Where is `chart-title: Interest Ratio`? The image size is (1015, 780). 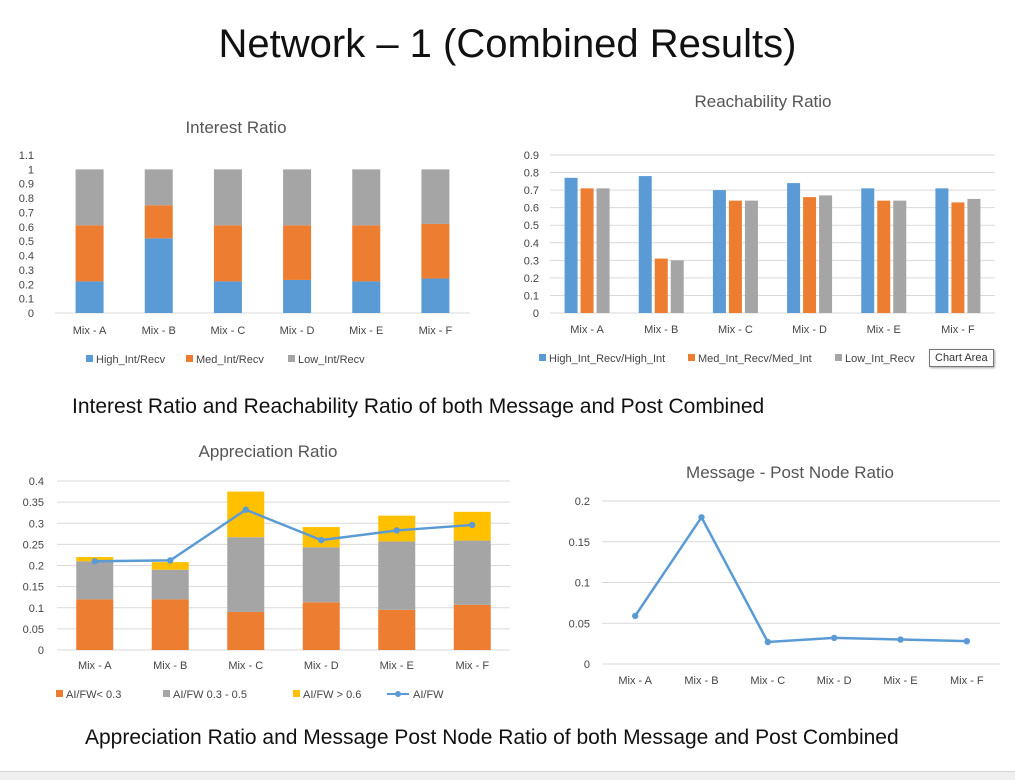
chart-title: Interest Ratio is located at coordinates (235, 127).